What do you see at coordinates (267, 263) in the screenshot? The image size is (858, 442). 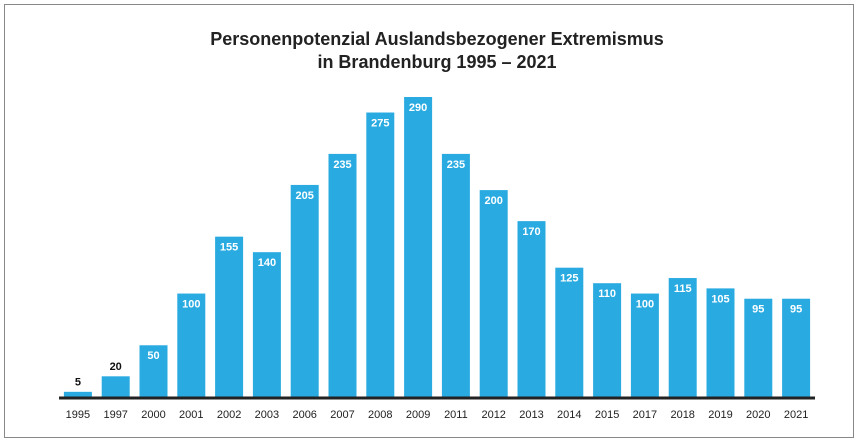 I see `data-label: 140` at bounding box center [267, 263].